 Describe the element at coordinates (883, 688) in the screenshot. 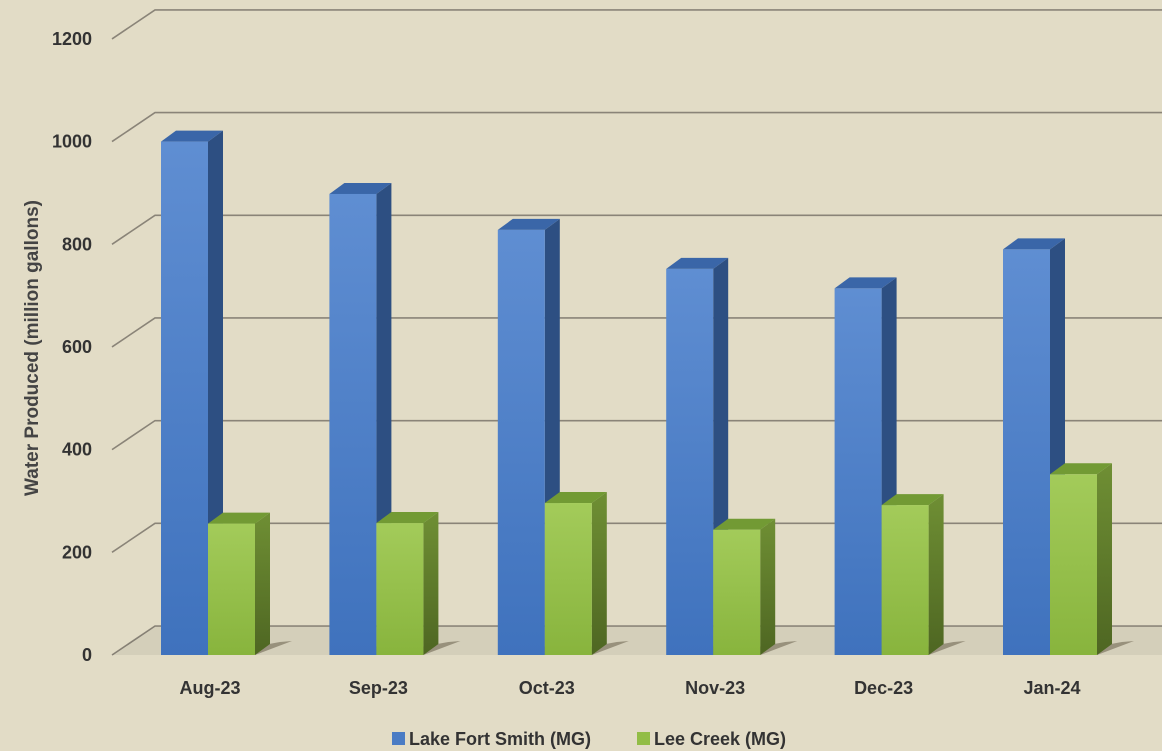

I see `x-tick-label: Dec-23` at that location.